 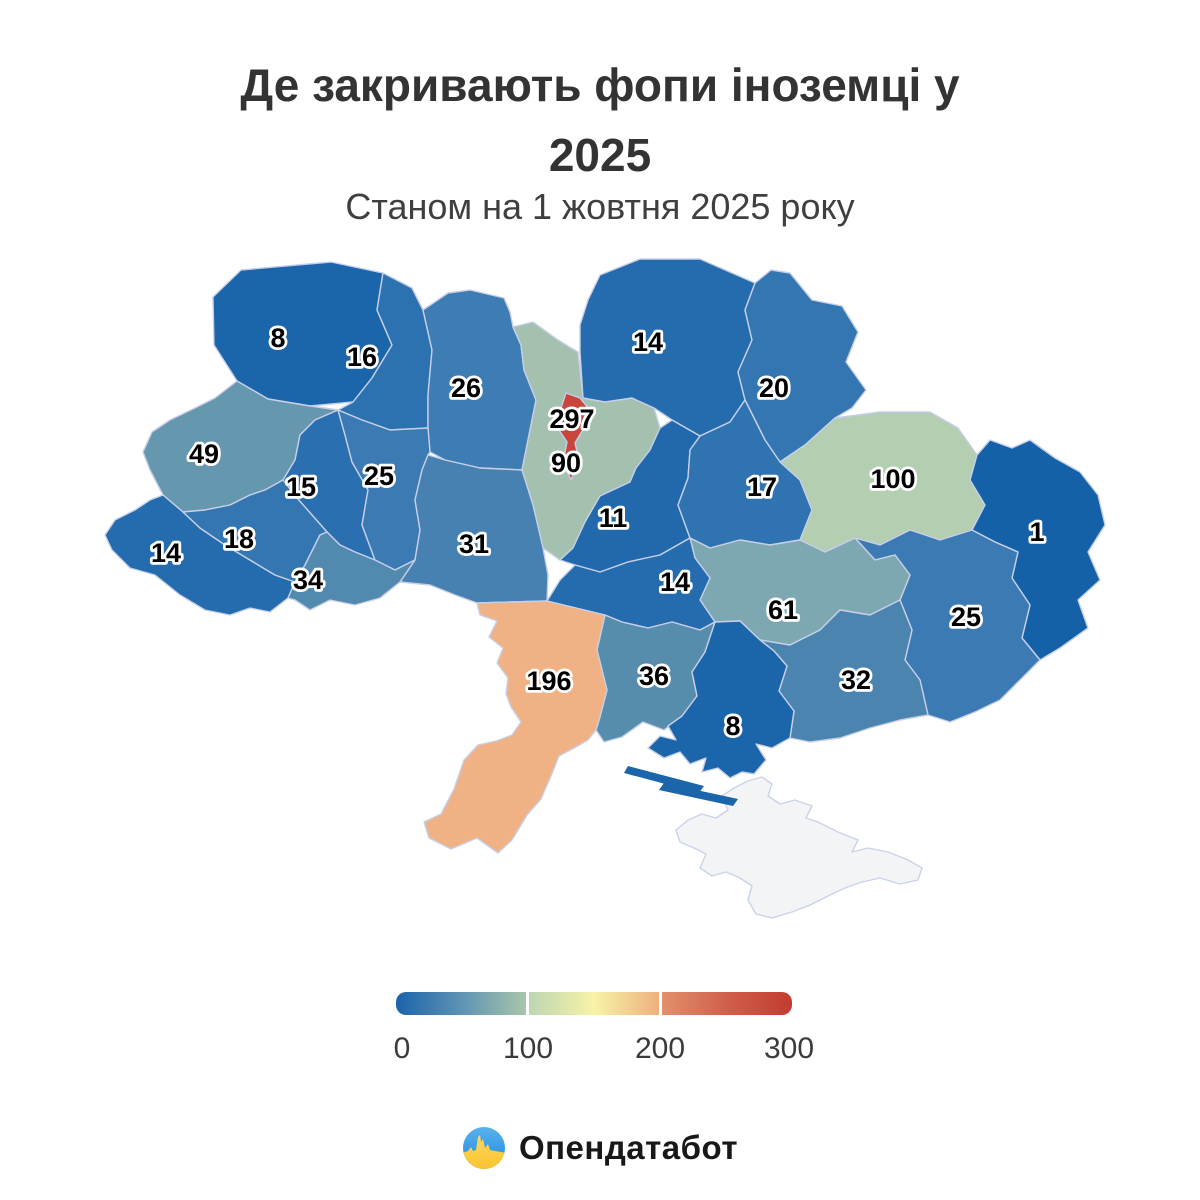 I want to click on region-kyiv_city, so click(x=573, y=436).